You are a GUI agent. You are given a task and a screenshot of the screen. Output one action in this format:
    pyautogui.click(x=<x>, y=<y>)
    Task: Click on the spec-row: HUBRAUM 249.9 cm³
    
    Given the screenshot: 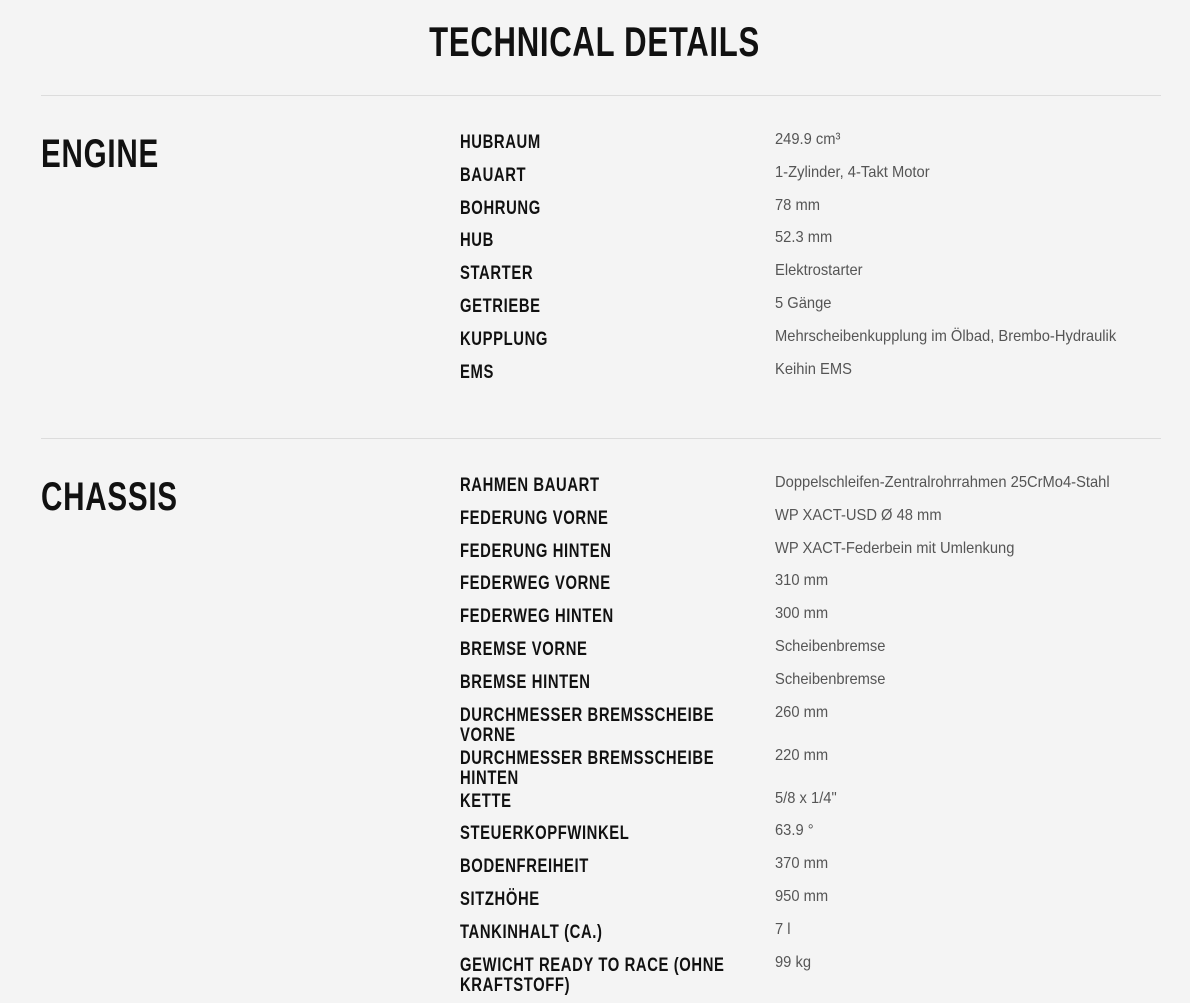 What is the action you would take?
    pyautogui.click(x=810, y=146)
    